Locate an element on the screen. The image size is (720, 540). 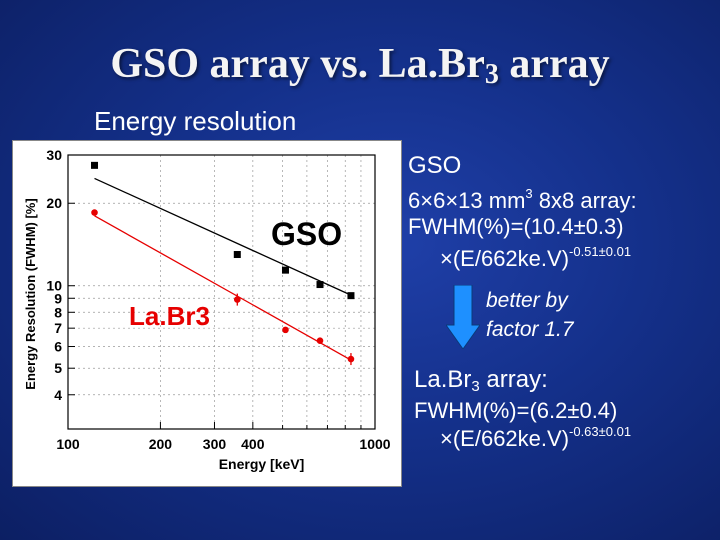
y-tick-label: 7 is located at coordinates (58, 328).